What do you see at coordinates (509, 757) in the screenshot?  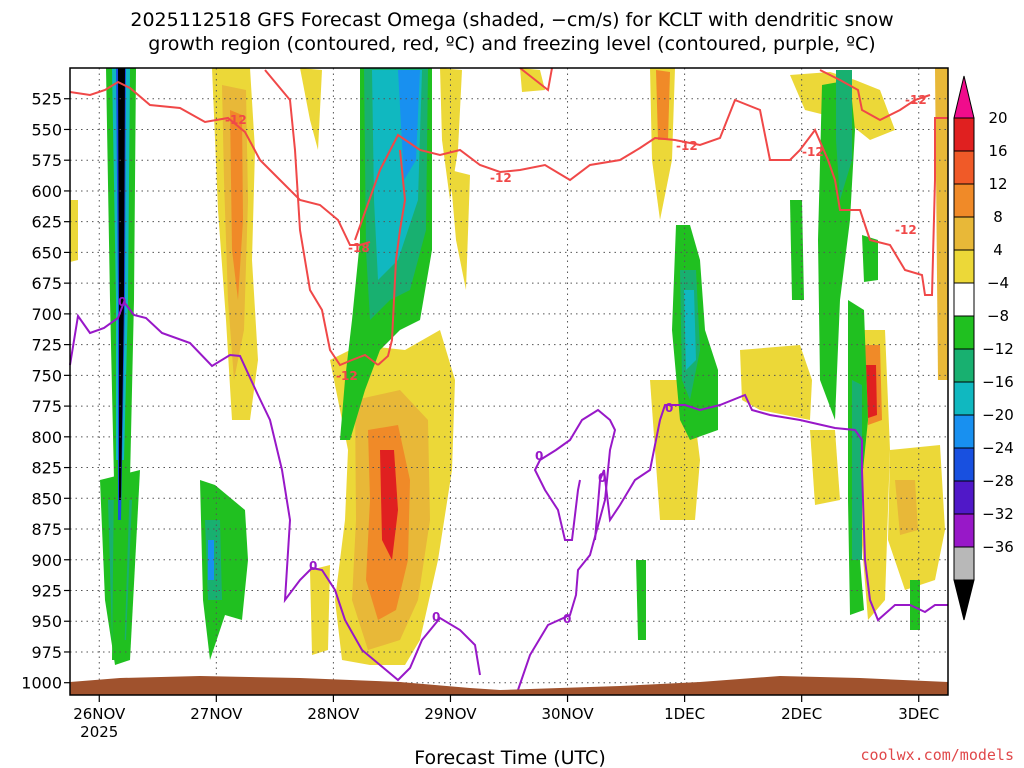 I see `x-axis-label: Forecast Time (UTC)` at bounding box center [509, 757].